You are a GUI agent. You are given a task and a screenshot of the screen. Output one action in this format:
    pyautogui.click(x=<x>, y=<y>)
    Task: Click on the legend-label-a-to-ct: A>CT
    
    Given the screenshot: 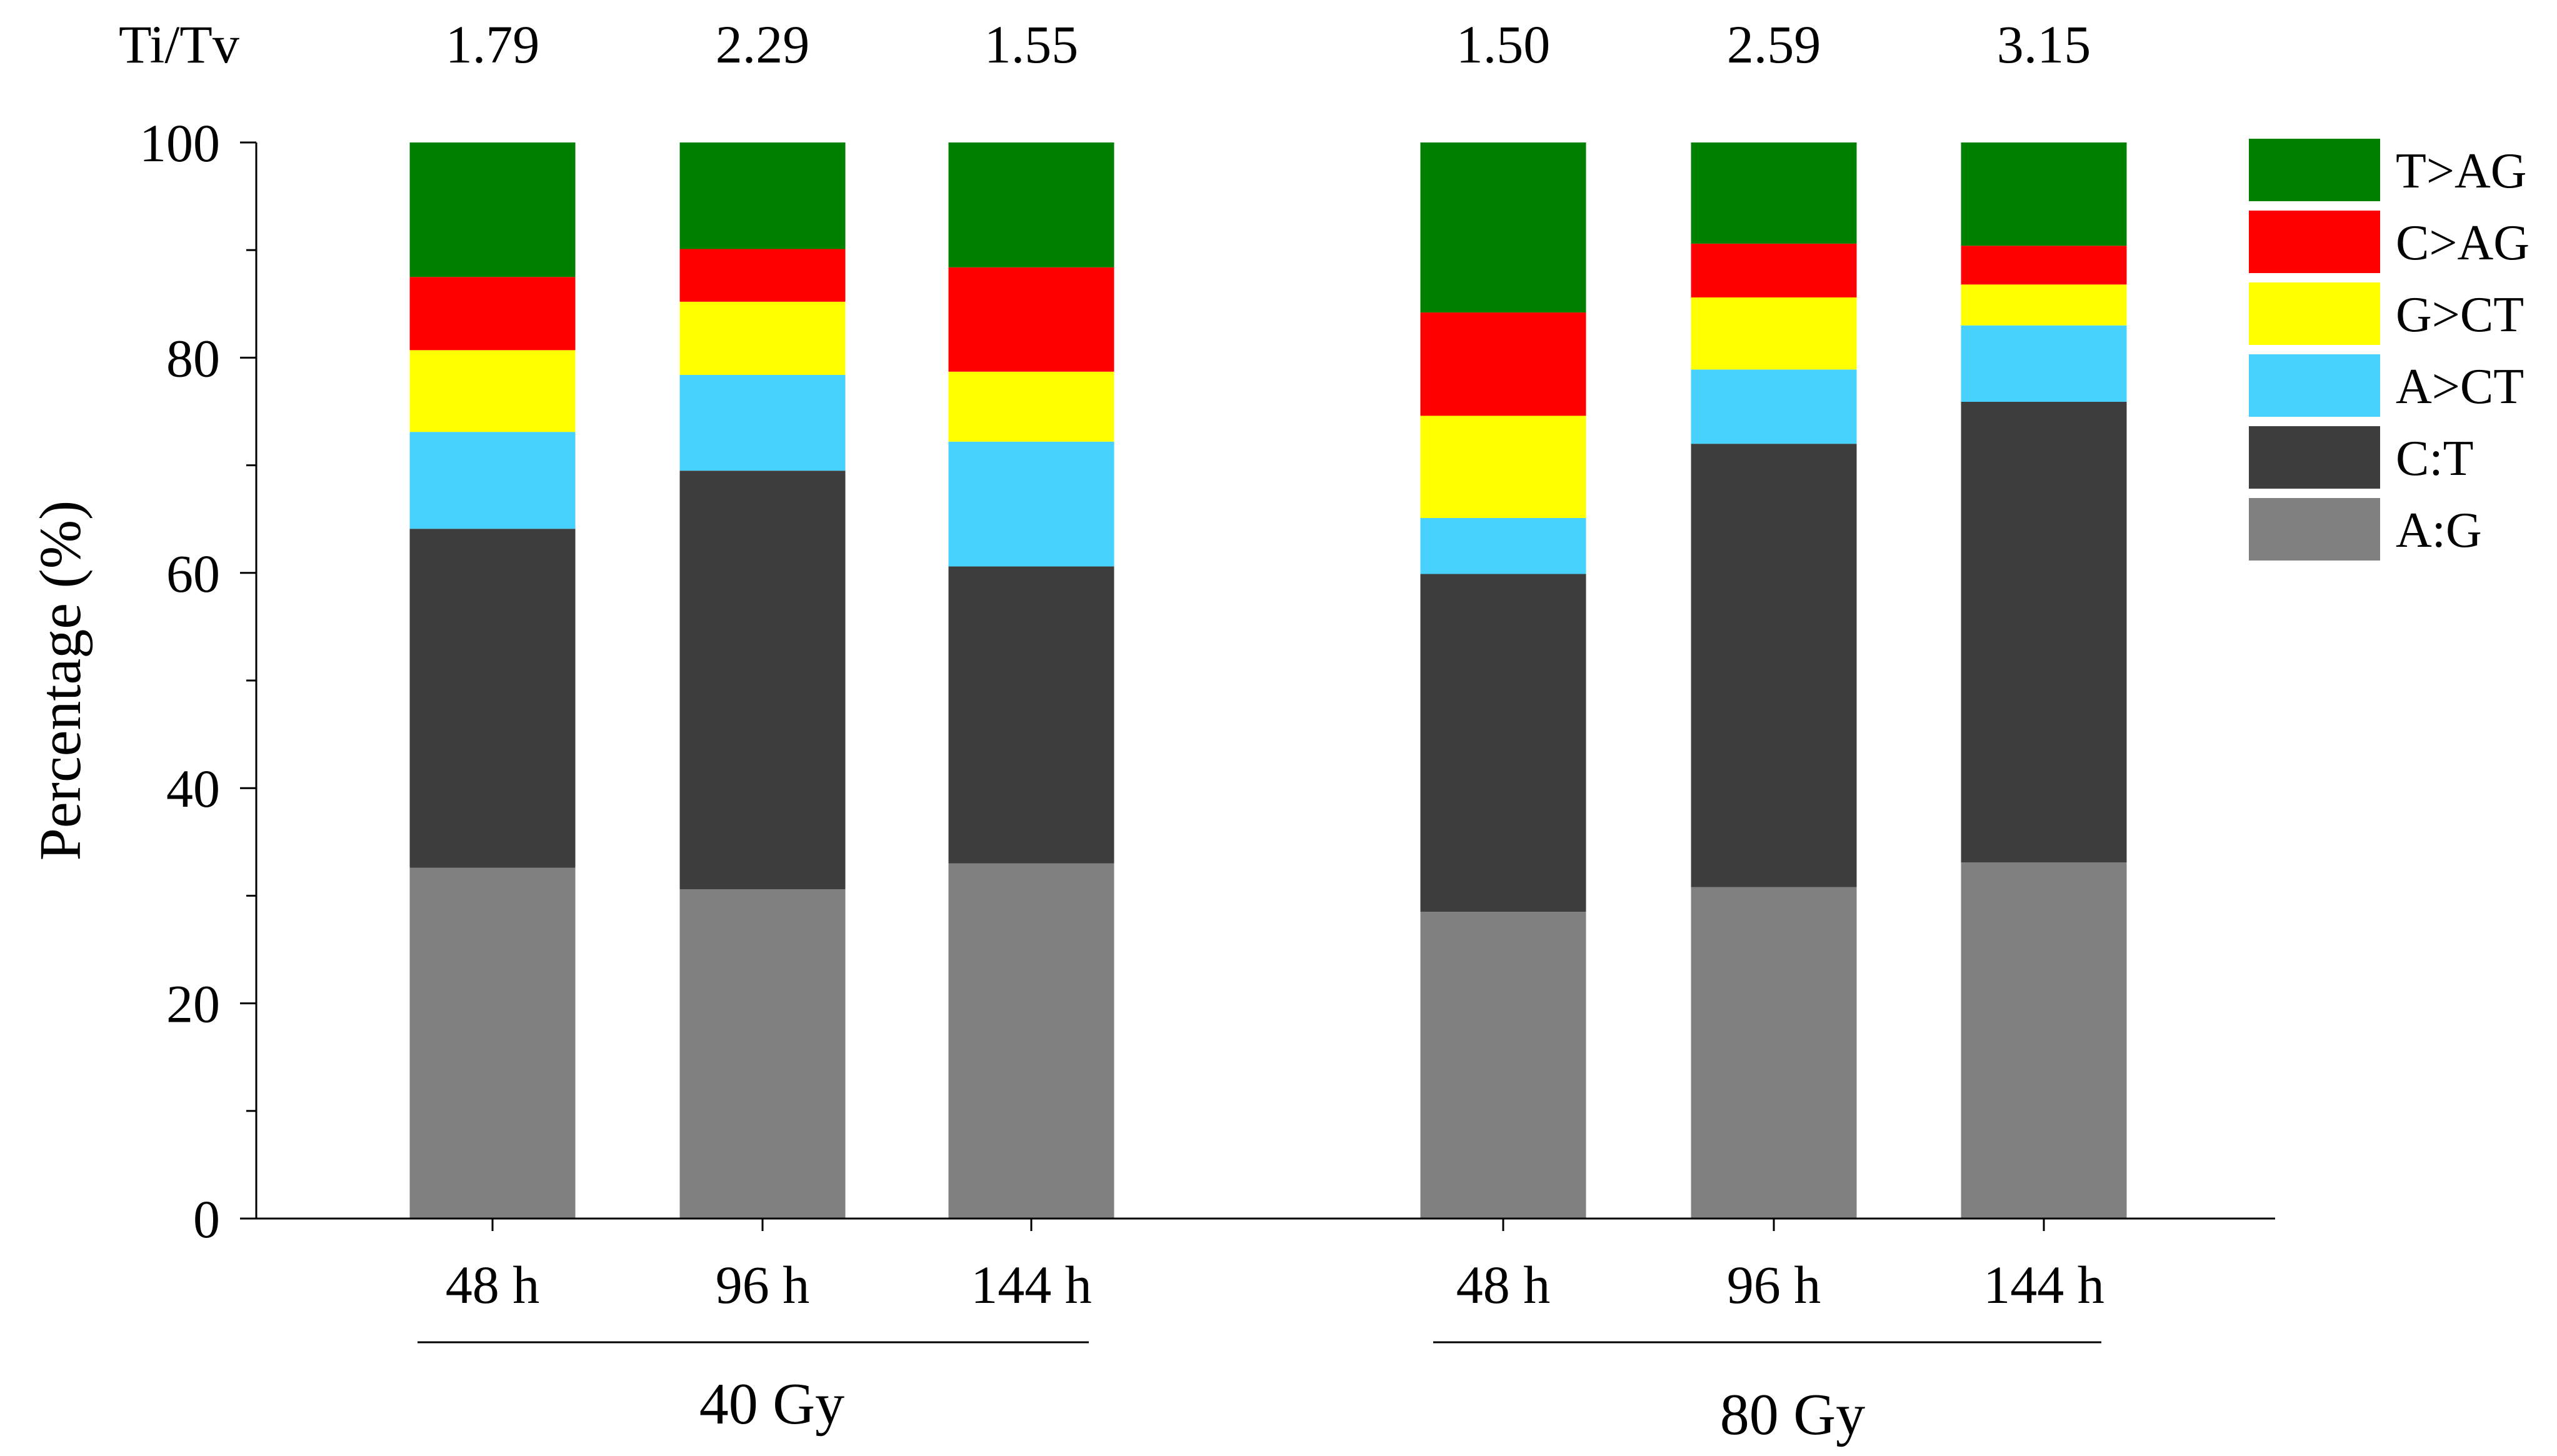 What is the action you would take?
    pyautogui.click(x=2460, y=386)
    